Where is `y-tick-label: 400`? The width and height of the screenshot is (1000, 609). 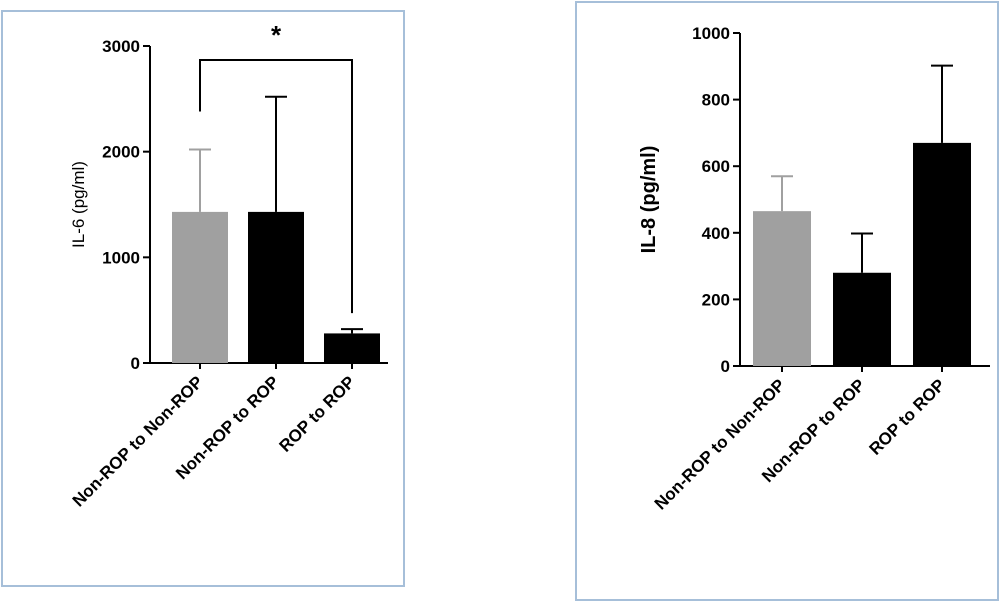 y-tick-label: 400 is located at coordinates (716, 233).